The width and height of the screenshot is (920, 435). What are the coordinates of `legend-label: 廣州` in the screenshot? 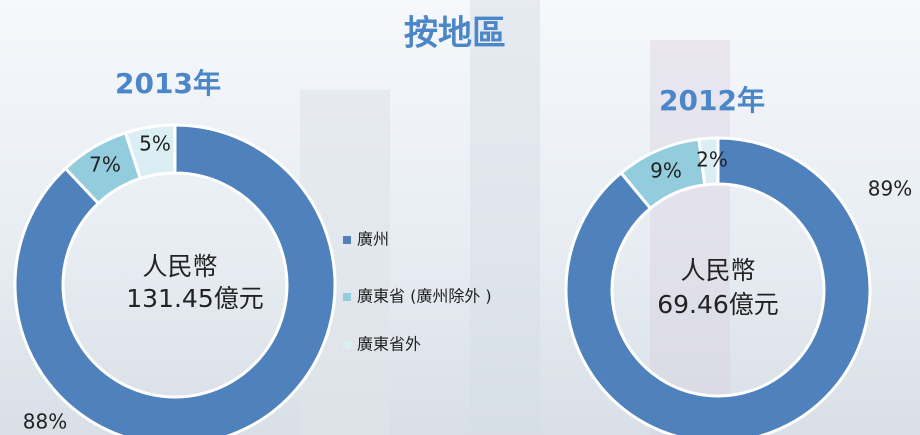 It's located at (373, 239).